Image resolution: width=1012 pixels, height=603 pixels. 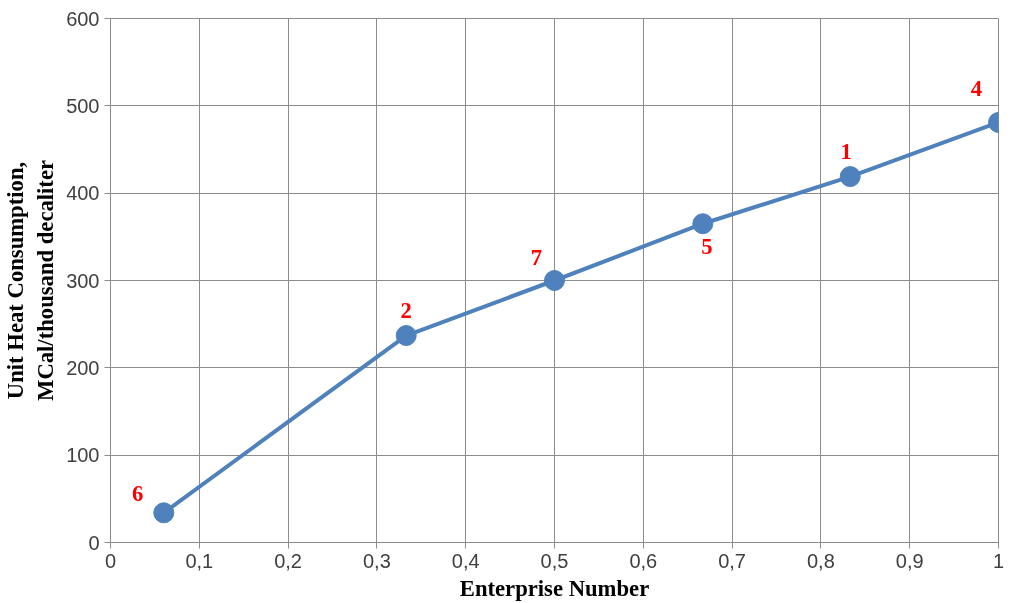 What do you see at coordinates (406, 310) in the screenshot?
I see `annotation: 2` at bounding box center [406, 310].